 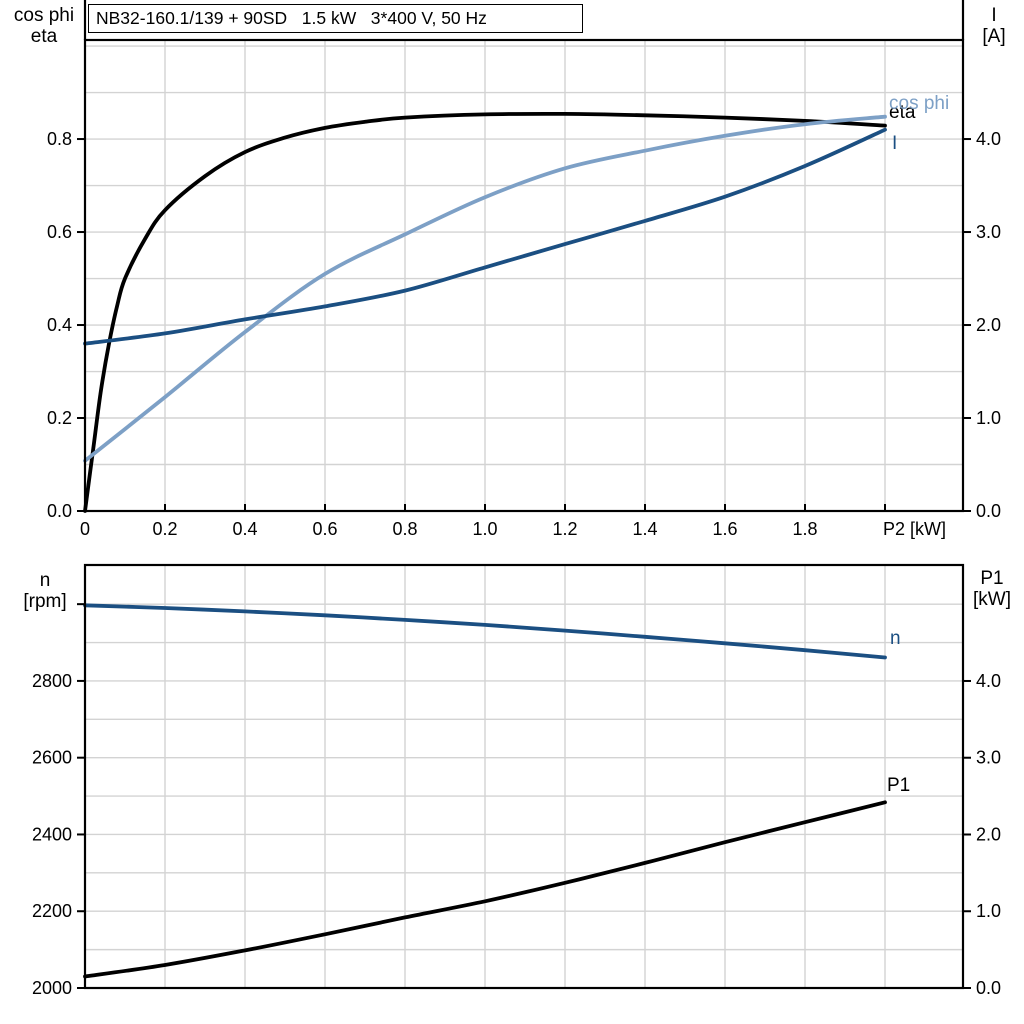 I want to click on svg-text: 1.8, so click(x=804, y=529).